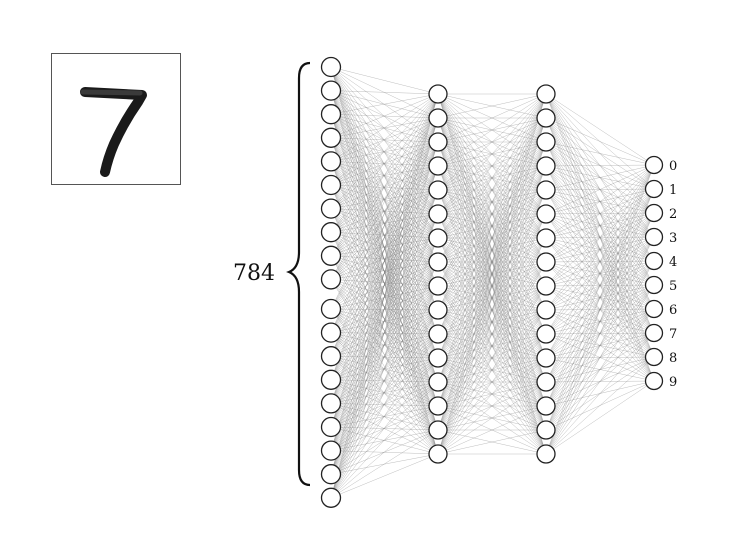 The image size is (740, 533). Describe the element at coordinates (673, 286) in the screenshot. I see `output-label-5: 5` at that location.